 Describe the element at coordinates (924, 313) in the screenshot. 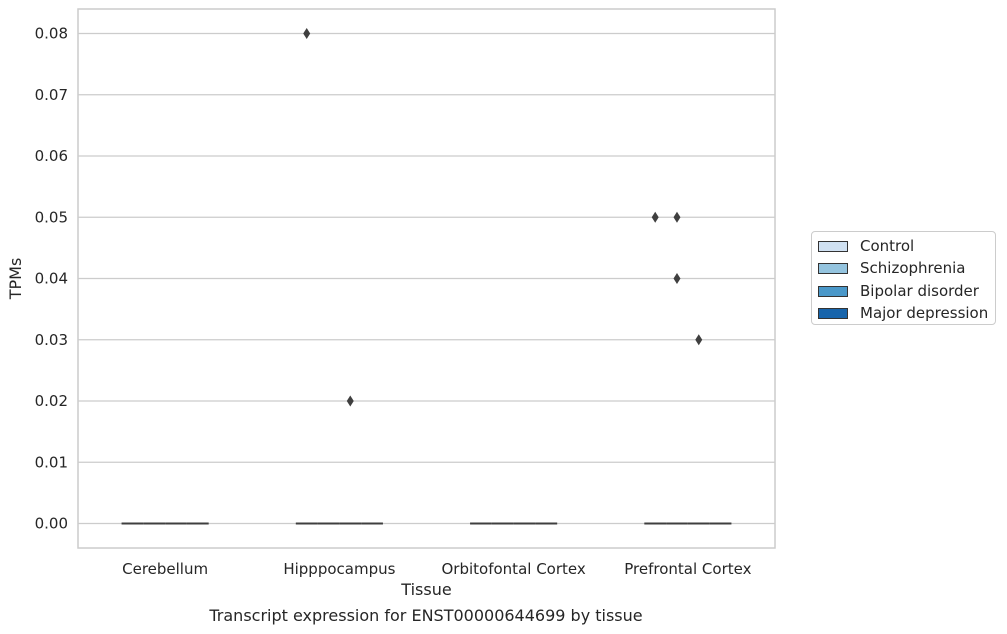

I see `legend-label: Major depression` at that location.